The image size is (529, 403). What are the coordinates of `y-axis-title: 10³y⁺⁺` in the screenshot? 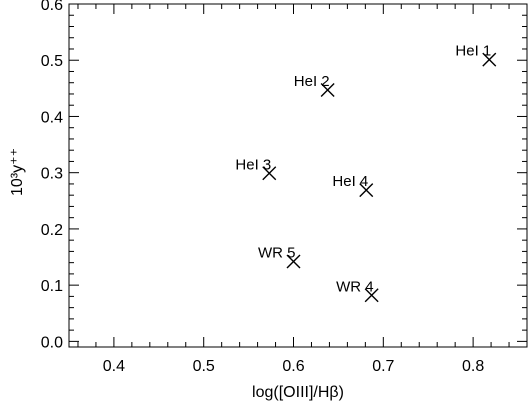 It's located at (17, 172).